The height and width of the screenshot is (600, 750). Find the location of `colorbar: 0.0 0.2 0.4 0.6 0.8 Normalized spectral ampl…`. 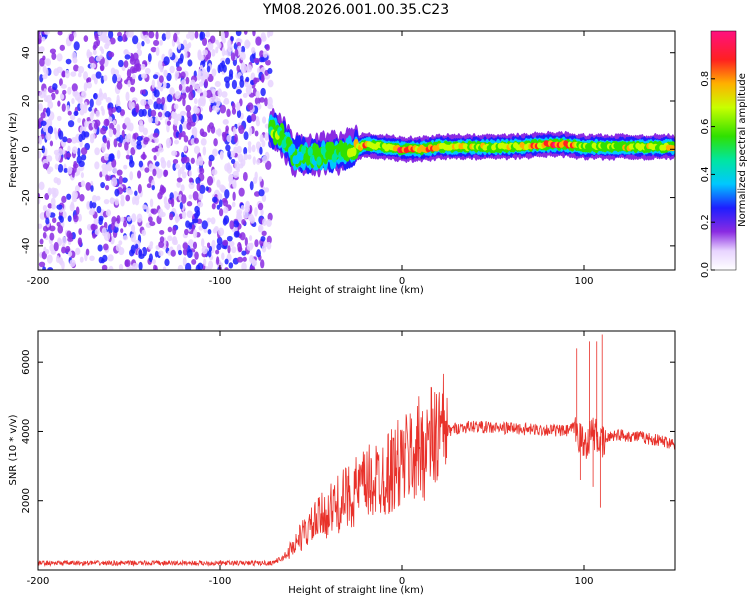

colorbar: 0.0 0.2 0.4 0.6 0.8 Normalized spectral ampl… is located at coordinates (724, 154).